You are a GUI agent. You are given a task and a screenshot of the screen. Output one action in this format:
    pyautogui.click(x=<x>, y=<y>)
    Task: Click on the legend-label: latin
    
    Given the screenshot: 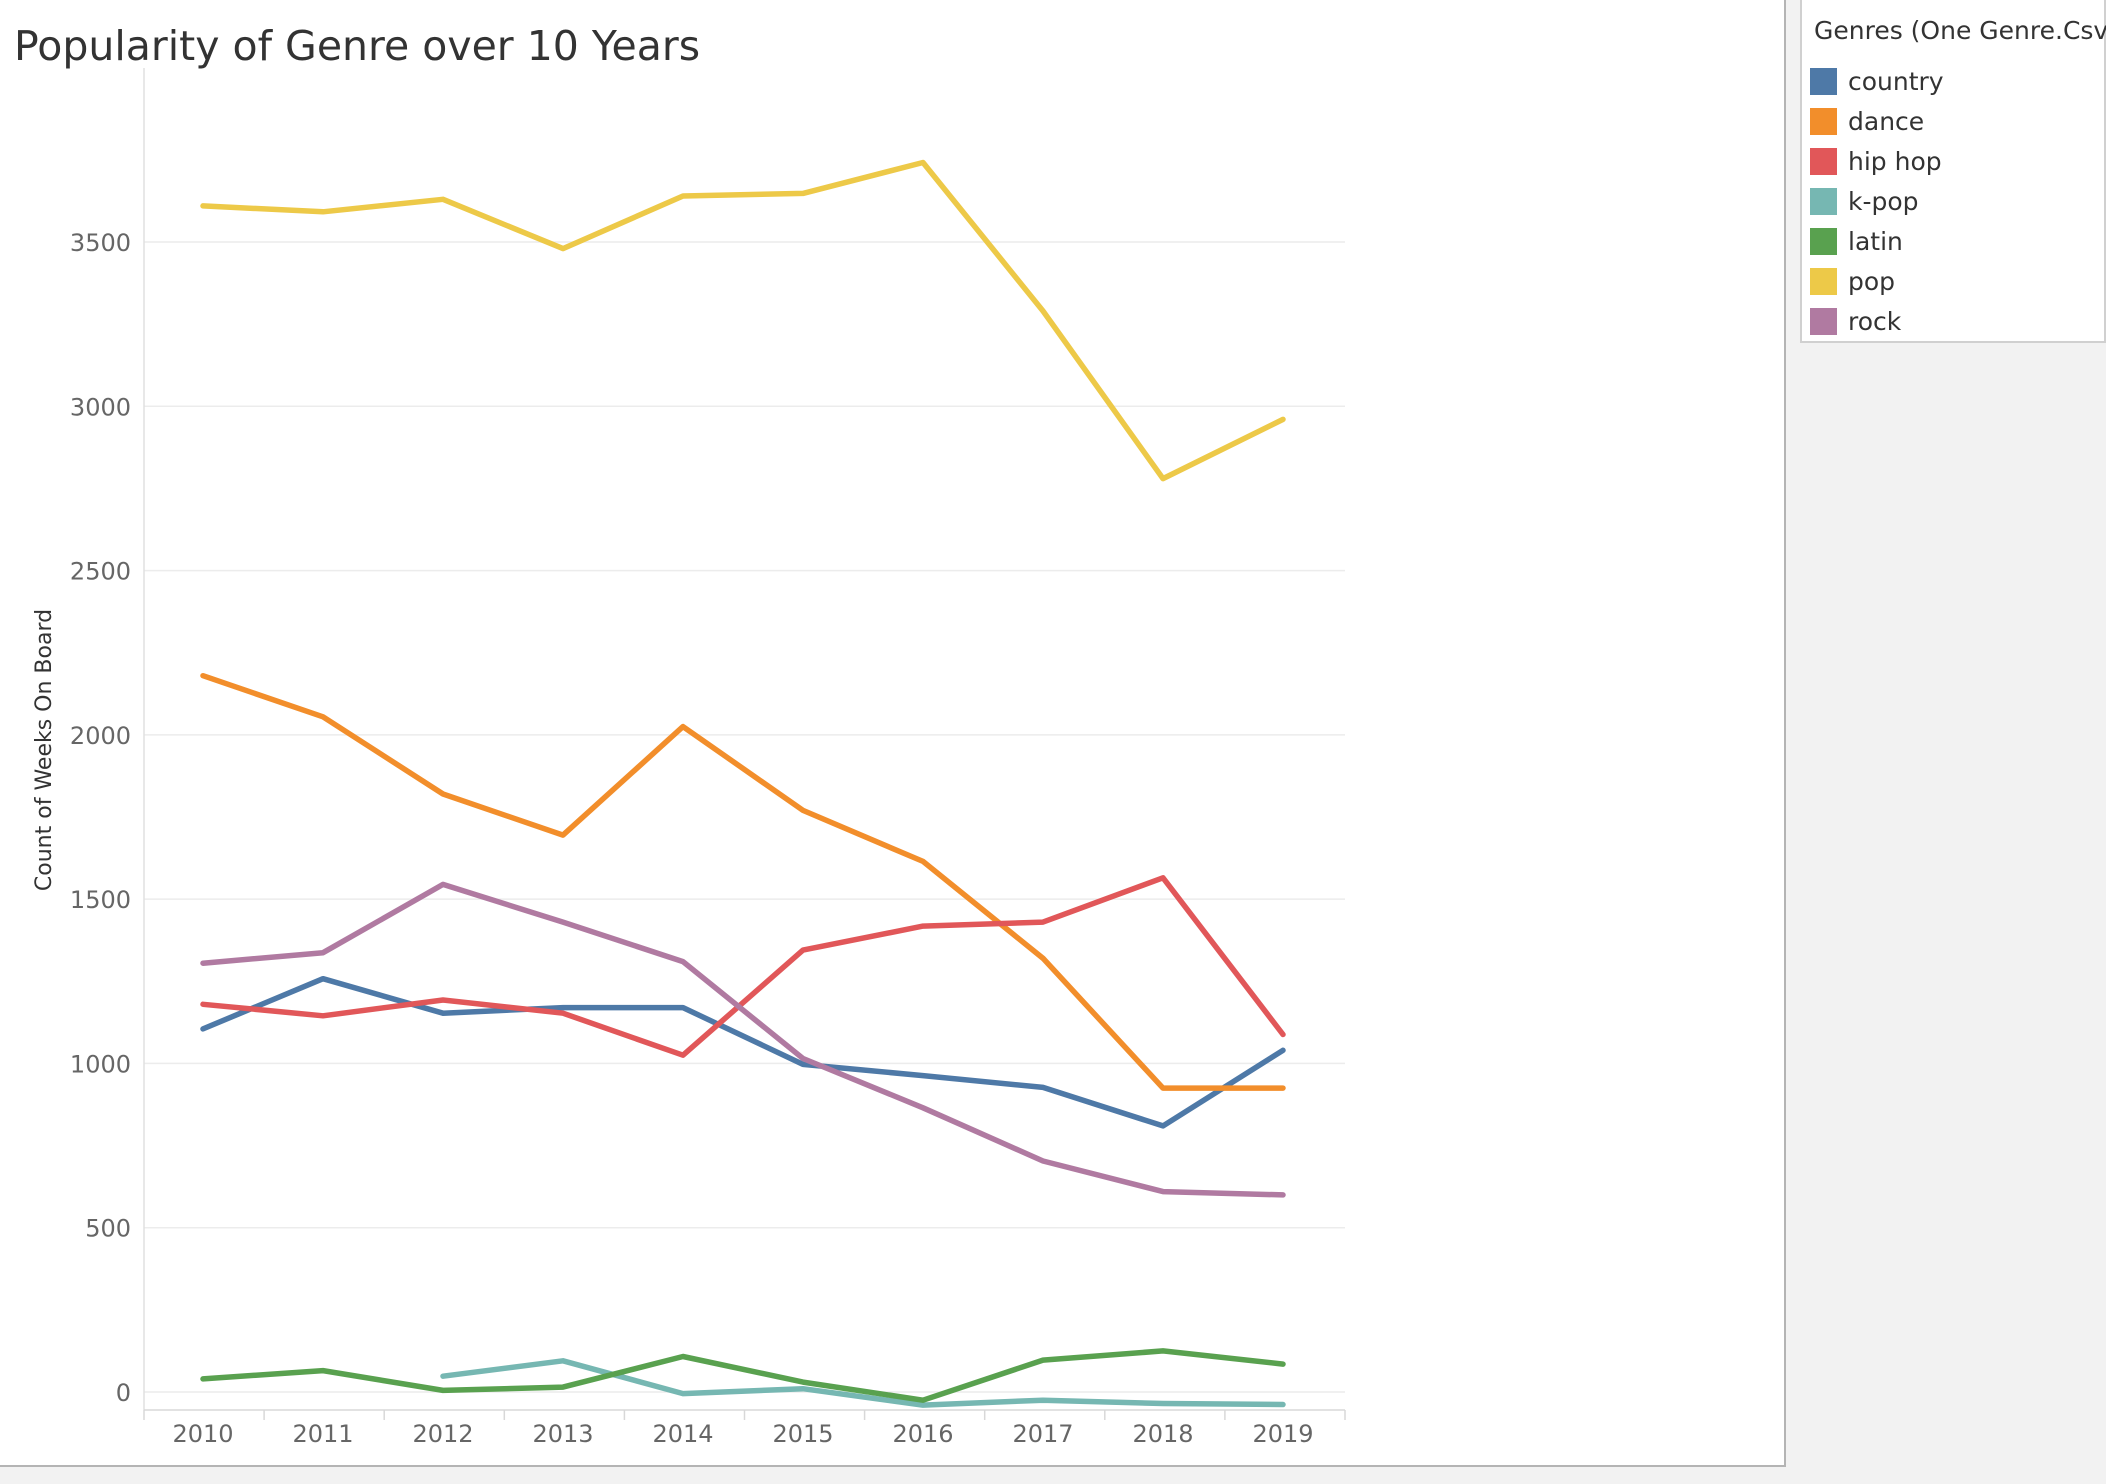 What is the action you would take?
    pyautogui.click(x=1875, y=241)
    